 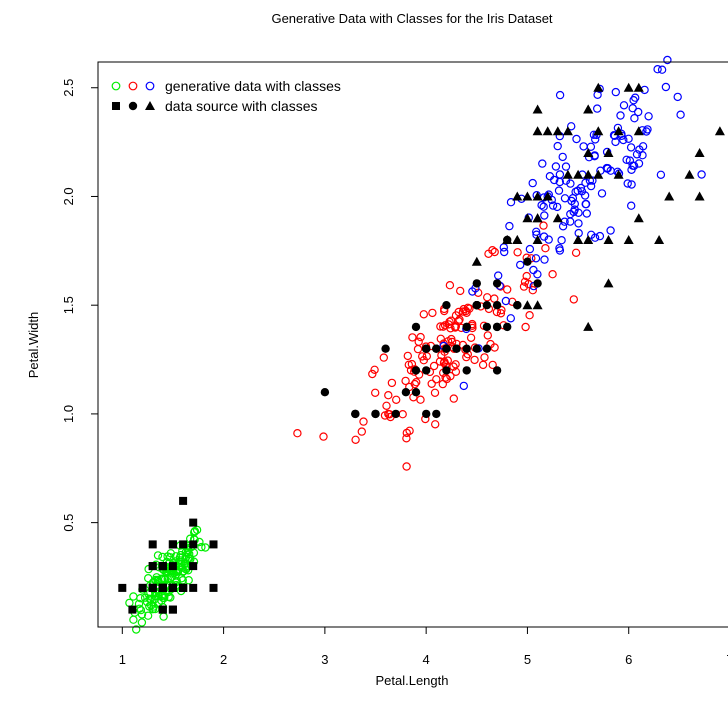 What do you see at coordinates (223, 659) in the screenshot?
I see `x-tick-label: 2` at bounding box center [223, 659].